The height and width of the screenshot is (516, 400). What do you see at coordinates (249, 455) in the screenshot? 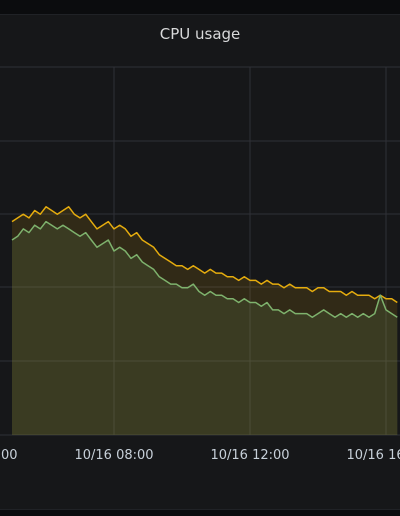
I see `x-tick-label-2: 10/16 12:00` at bounding box center [249, 455].